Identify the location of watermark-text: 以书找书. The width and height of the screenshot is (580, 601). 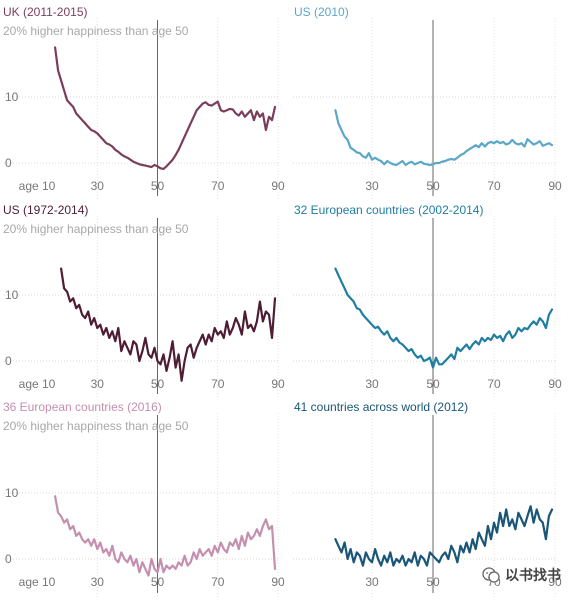
(533, 576).